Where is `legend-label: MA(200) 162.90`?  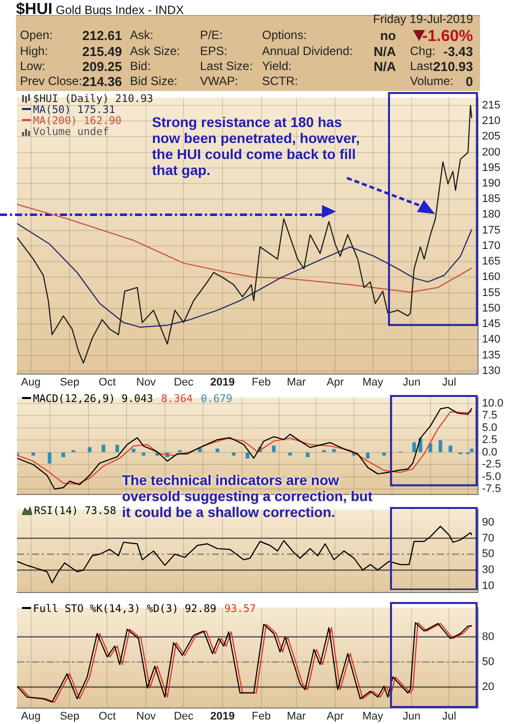 legend-label: MA(200) 162.90 is located at coordinates (77, 121).